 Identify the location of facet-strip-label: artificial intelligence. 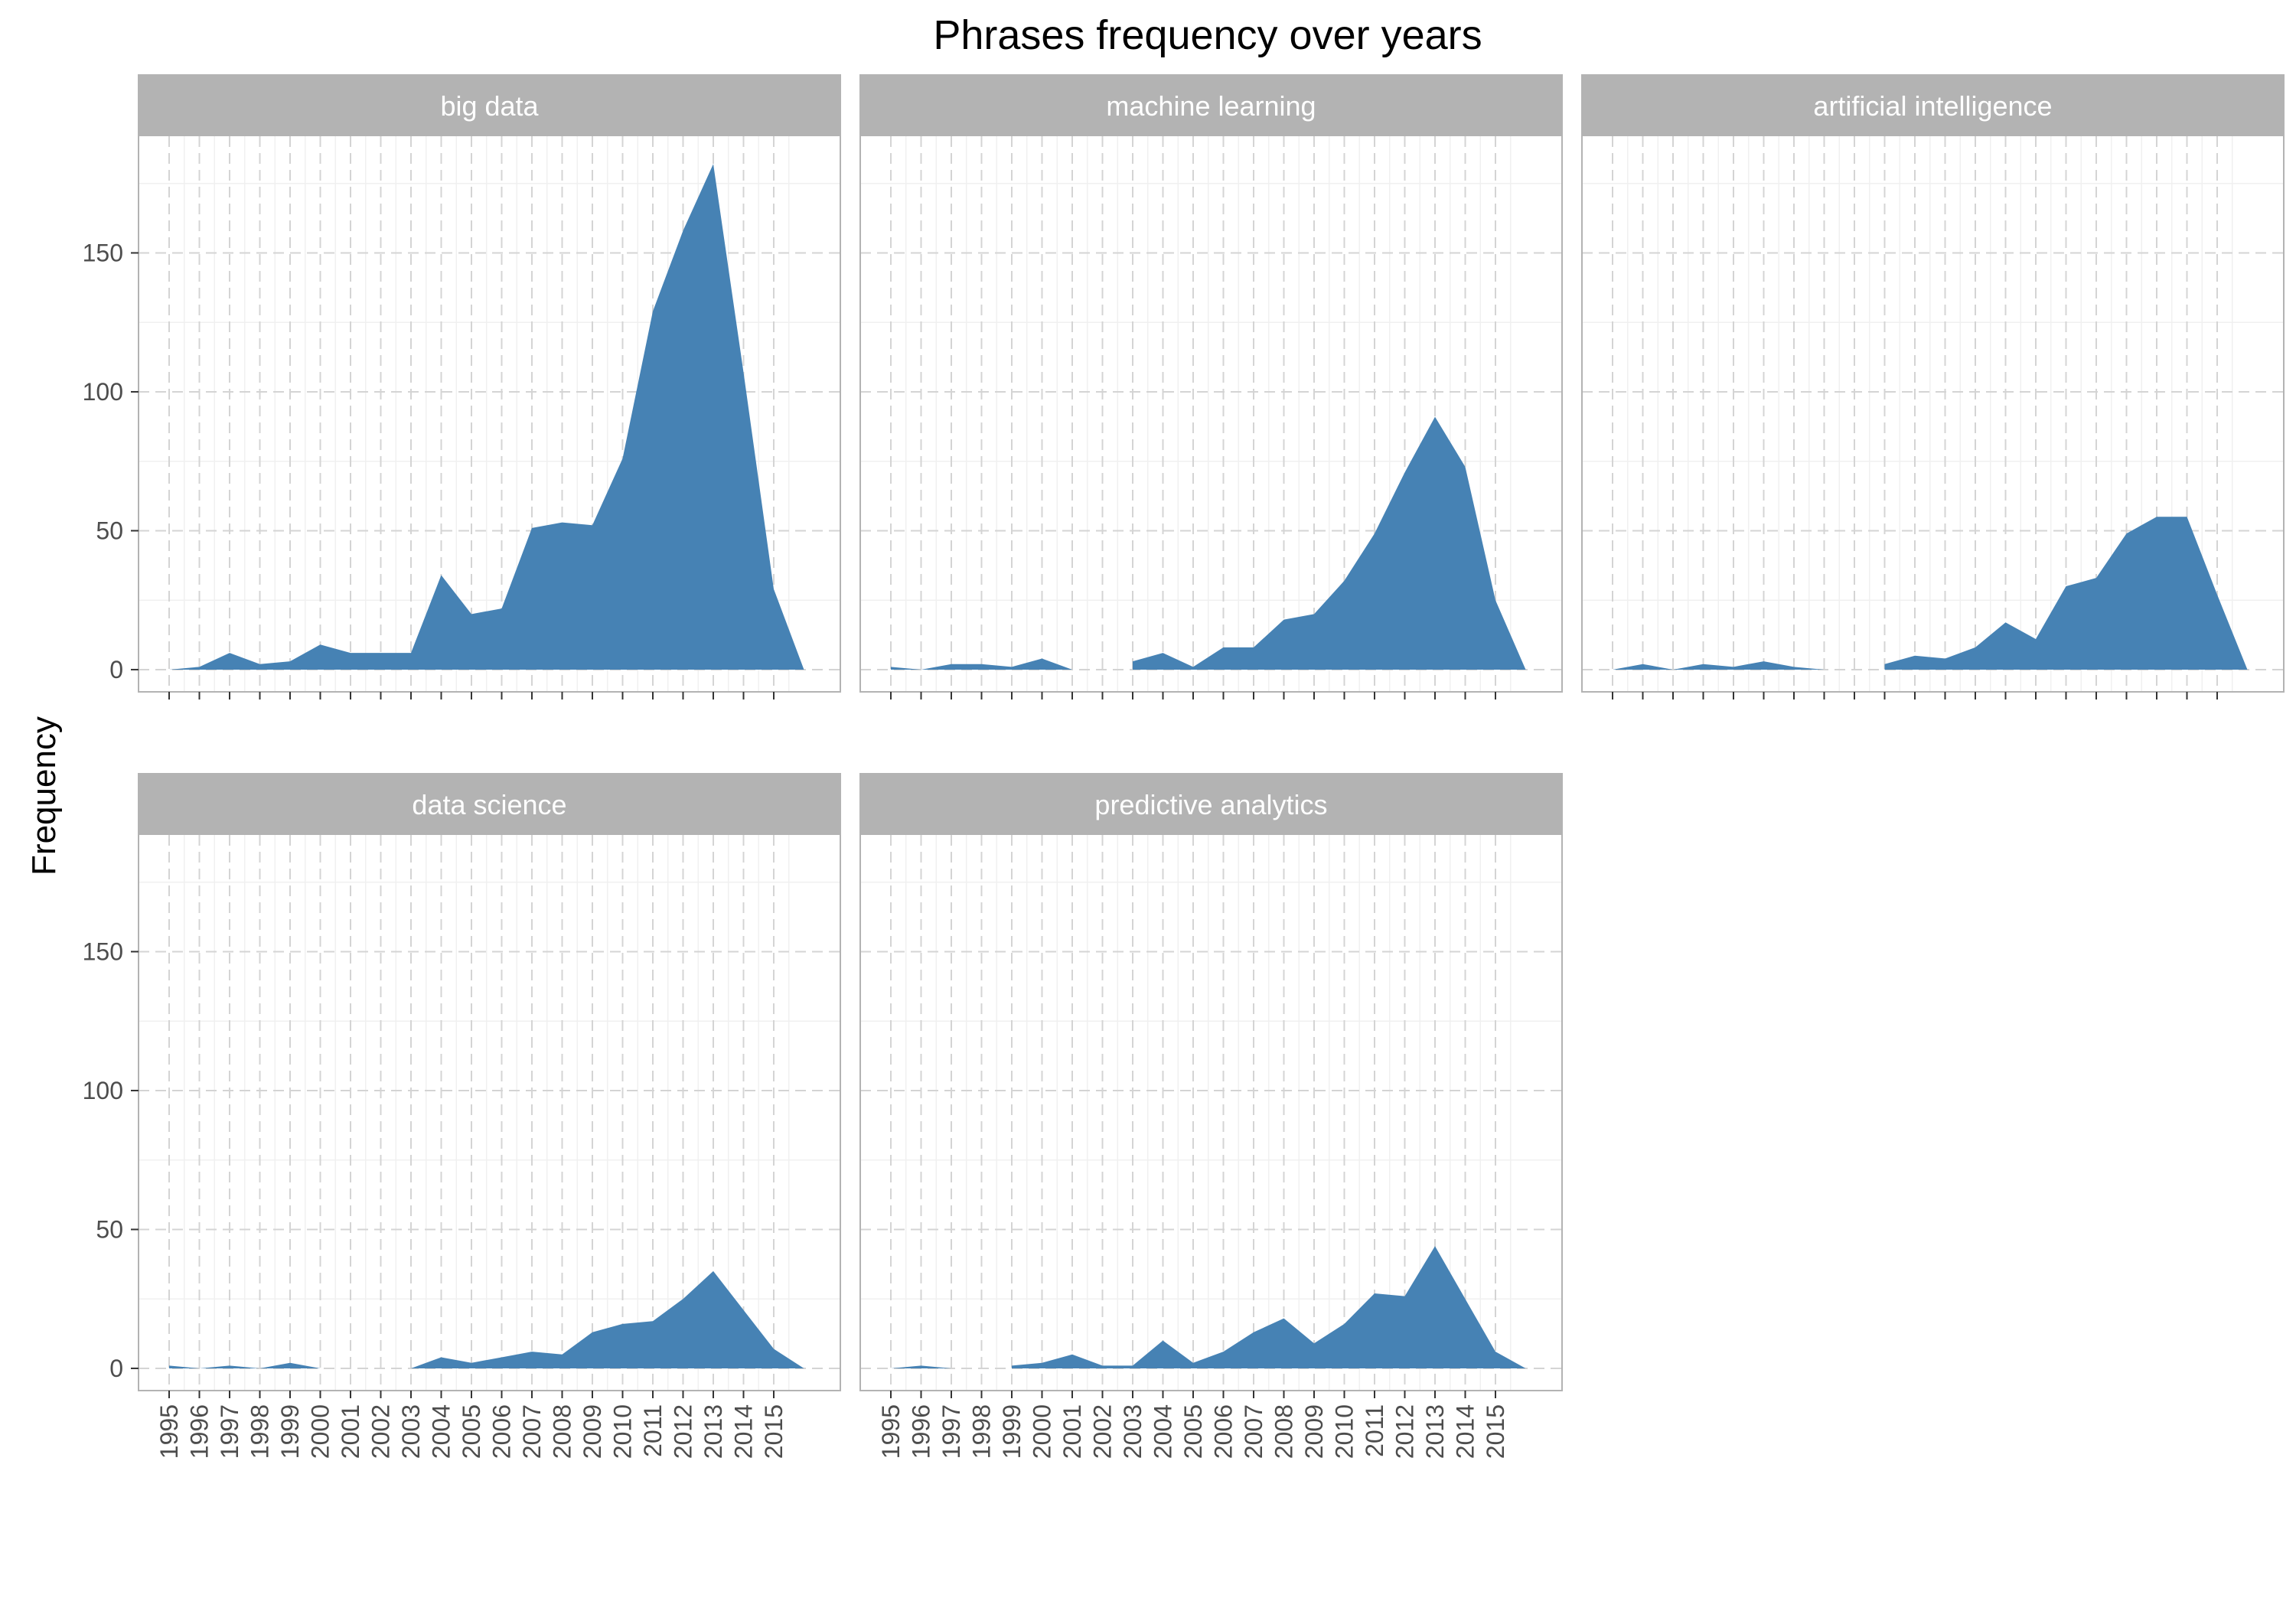
(1932, 106).